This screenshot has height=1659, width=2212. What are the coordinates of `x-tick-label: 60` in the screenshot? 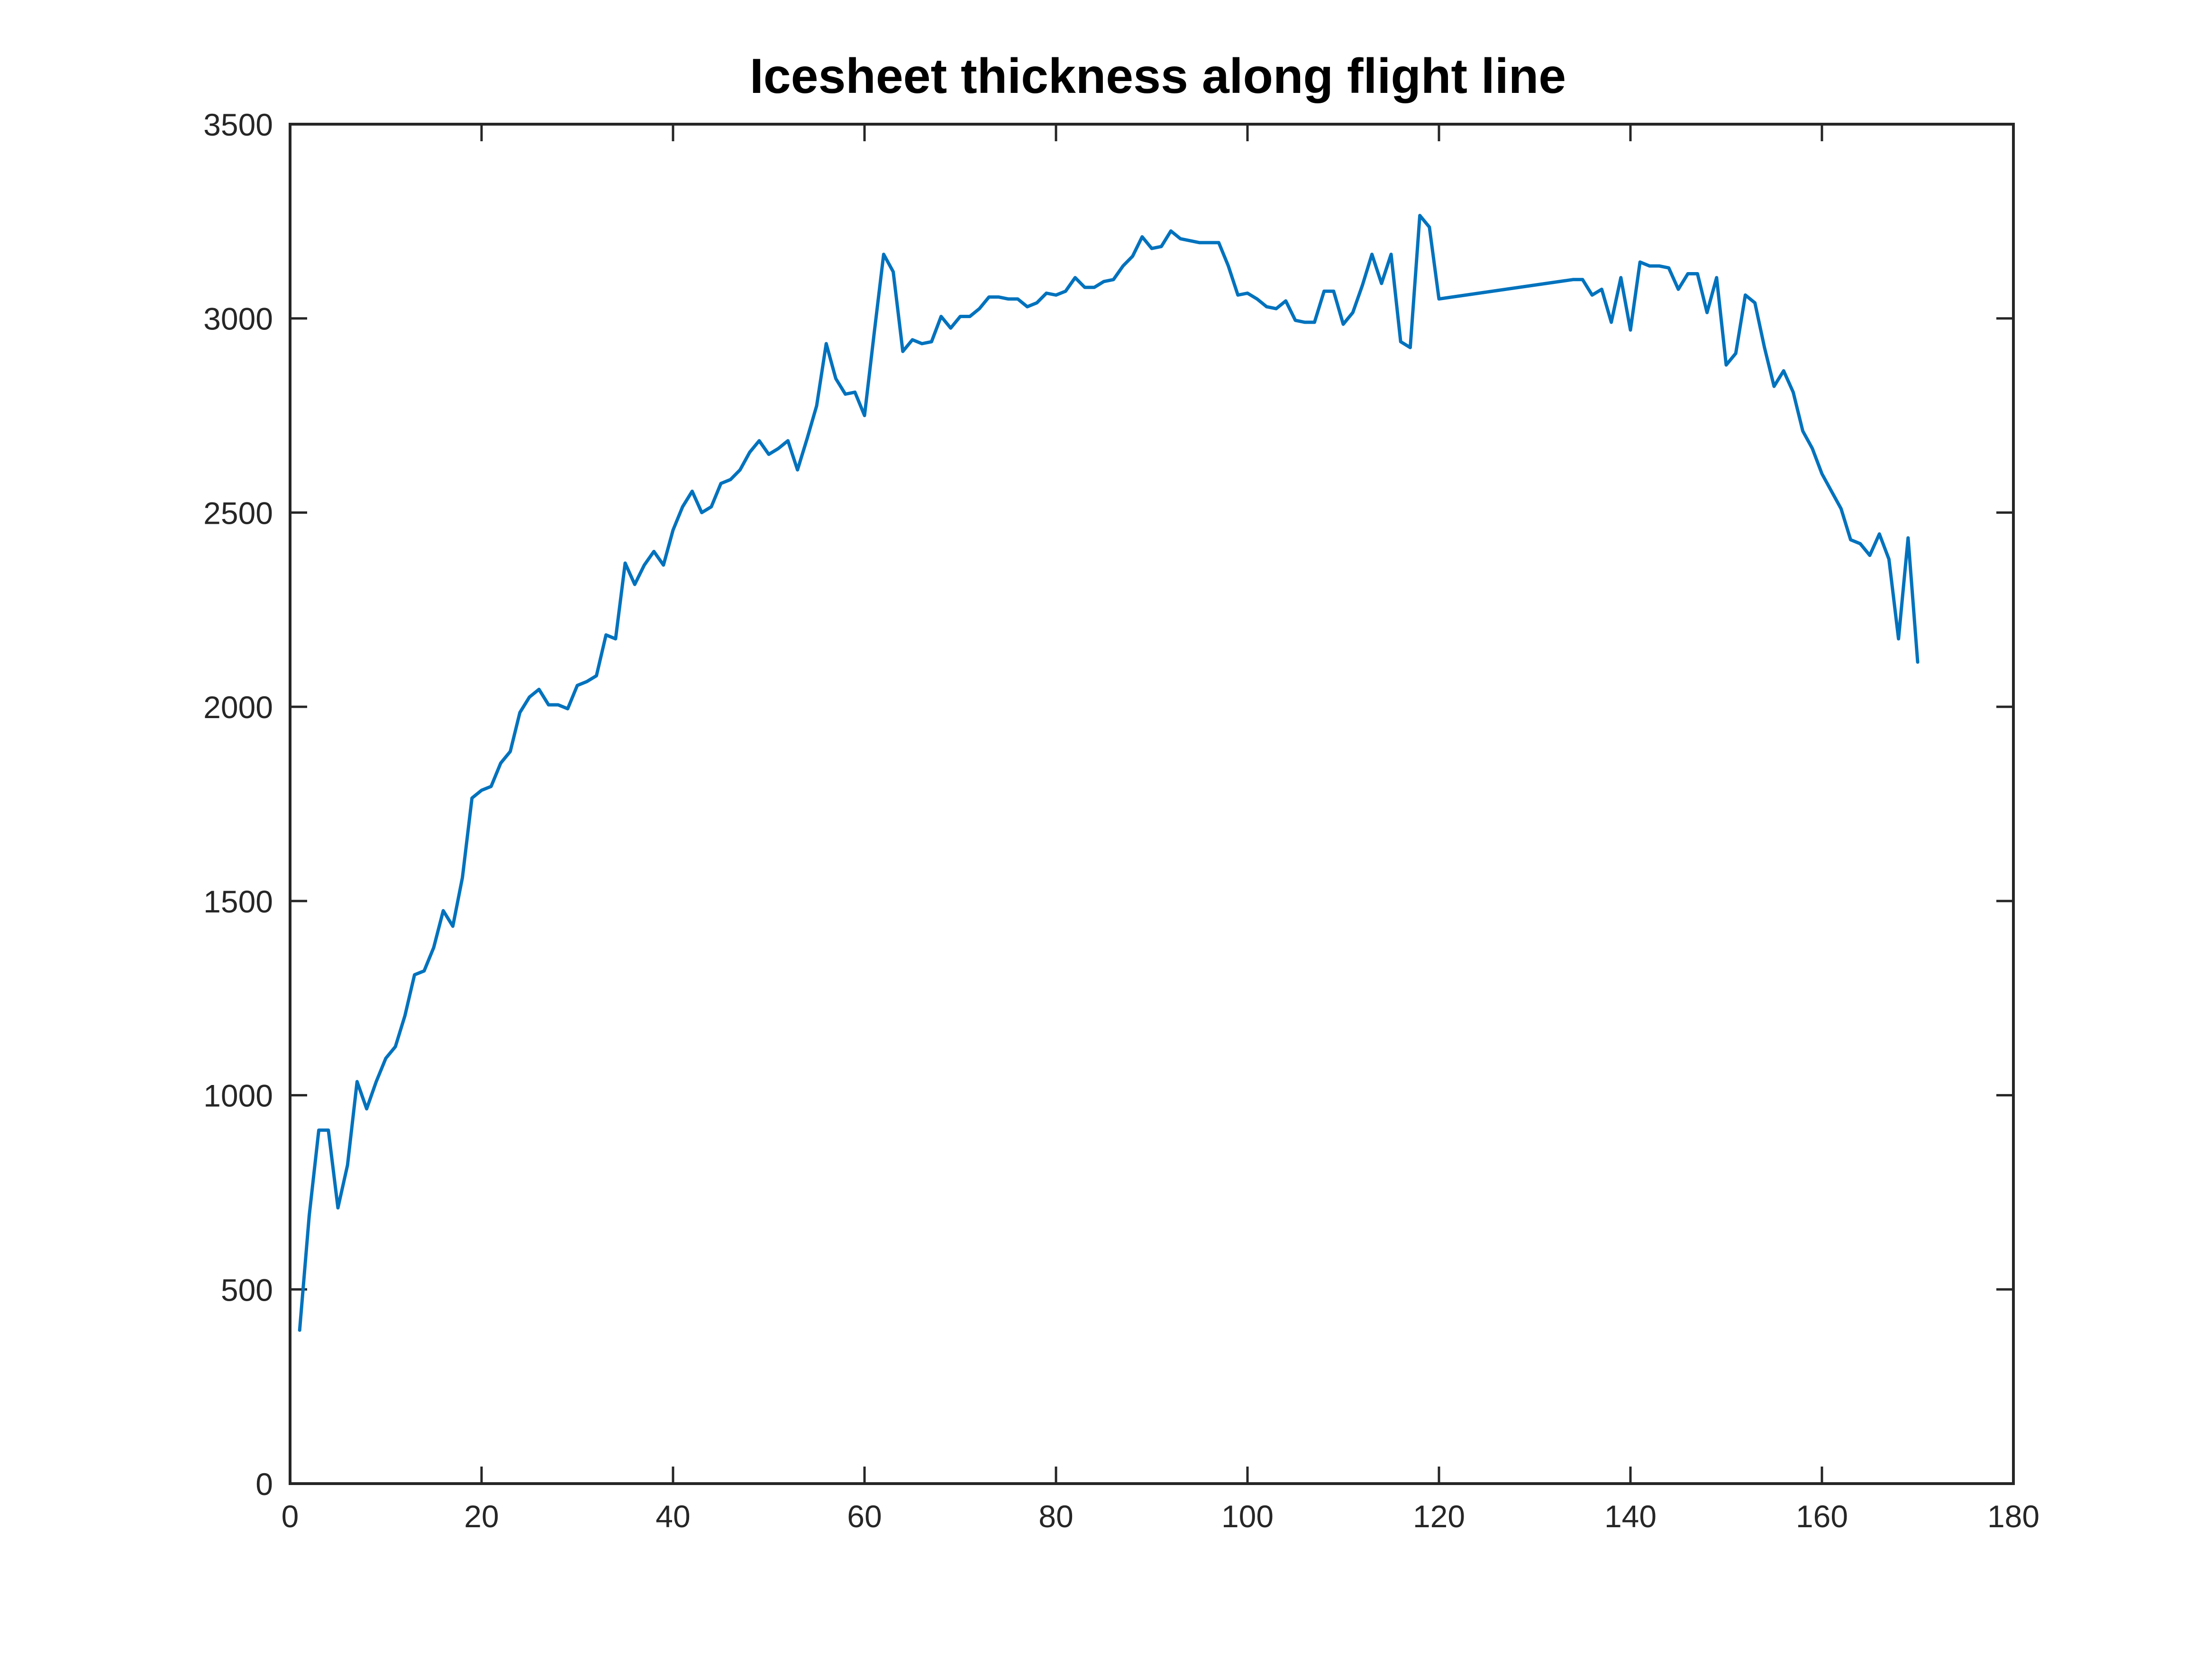 It's located at (864, 1516).